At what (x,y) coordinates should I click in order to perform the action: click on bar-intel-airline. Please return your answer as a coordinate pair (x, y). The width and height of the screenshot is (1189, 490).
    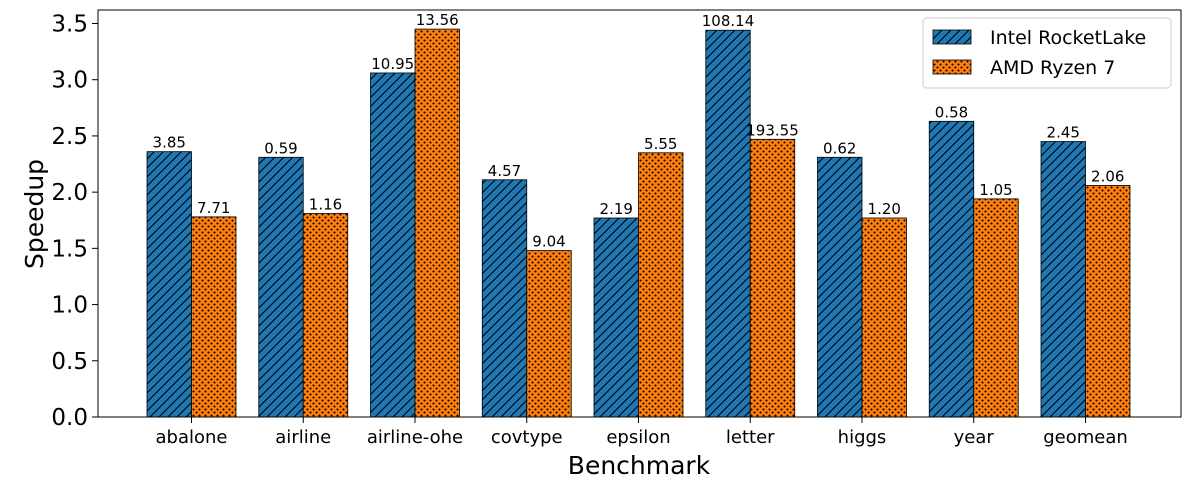
    Looking at the image, I should click on (281, 287).